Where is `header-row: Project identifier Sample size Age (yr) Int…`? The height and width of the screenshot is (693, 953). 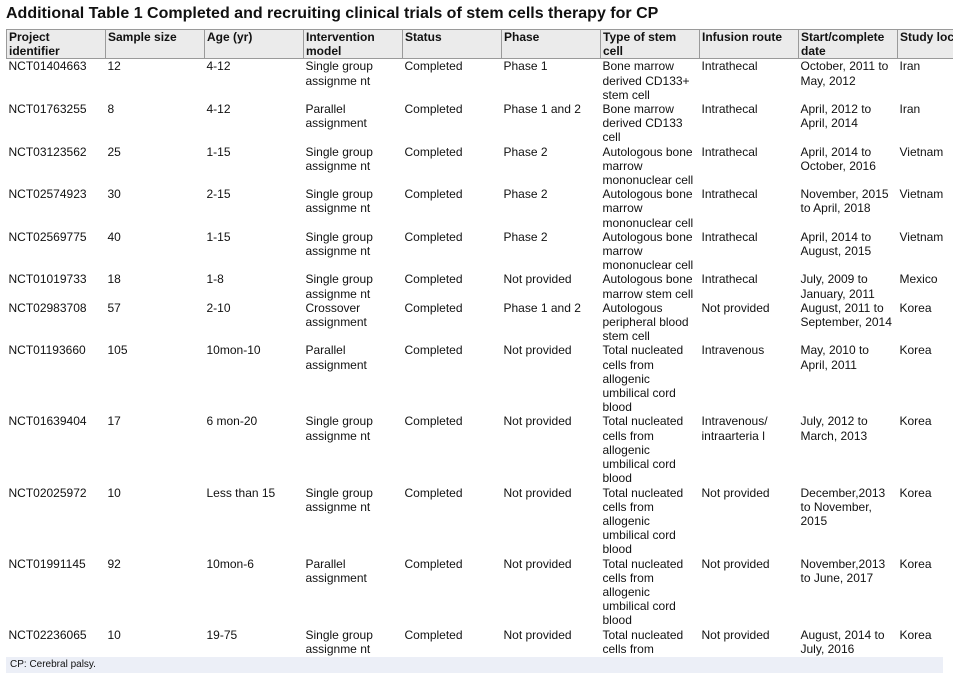 header-row: Project identifier Sample size Age (yr) Int… is located at coordinates (479, 44).